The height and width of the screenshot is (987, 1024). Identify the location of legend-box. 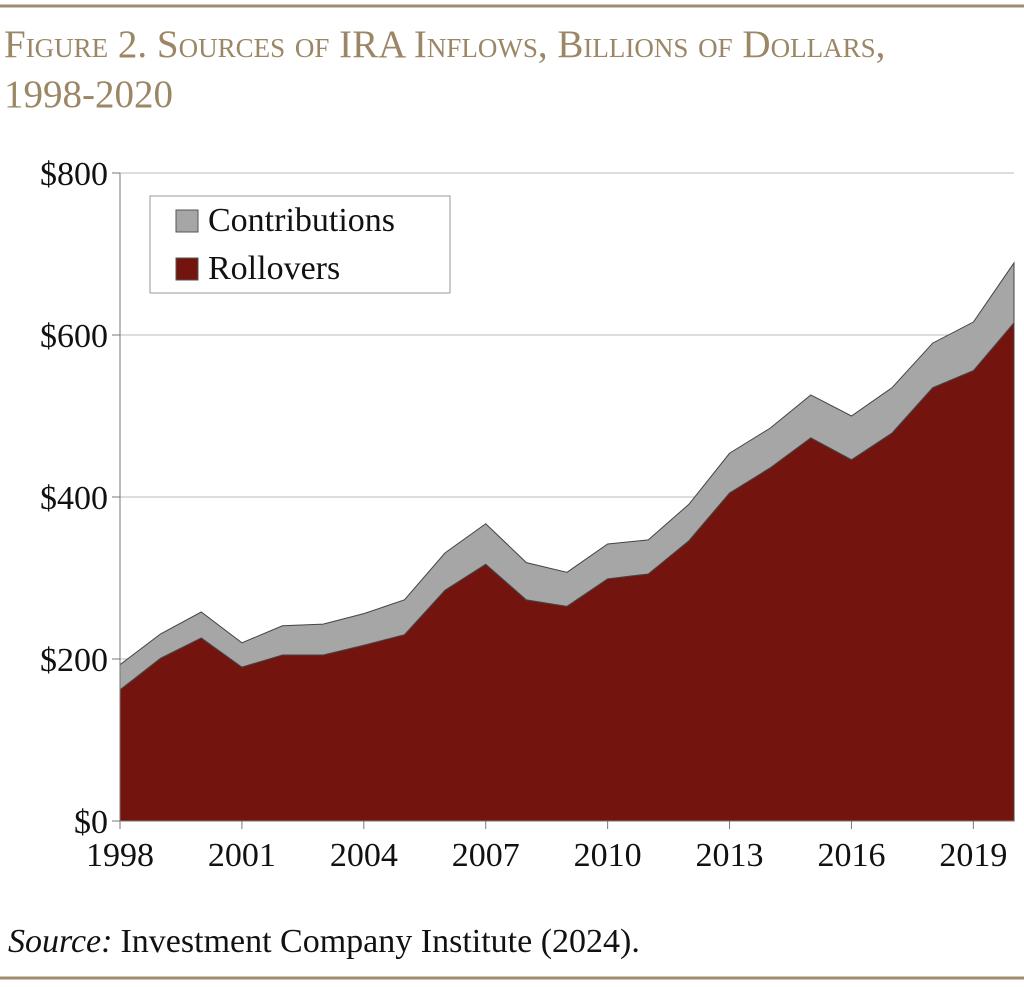
(300, 244).